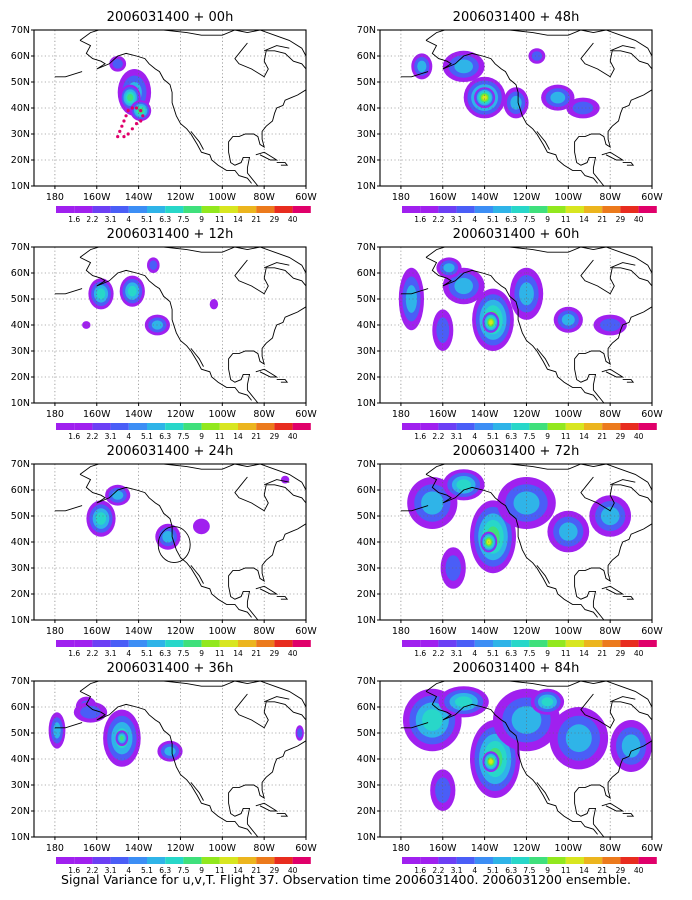 Image resolution: width=692 pixels, height=900 pixels. What do you see at coordinates (256, 436) in the screenshot?
I see `colorbar-level: 21` at bounding box center [256, 436].